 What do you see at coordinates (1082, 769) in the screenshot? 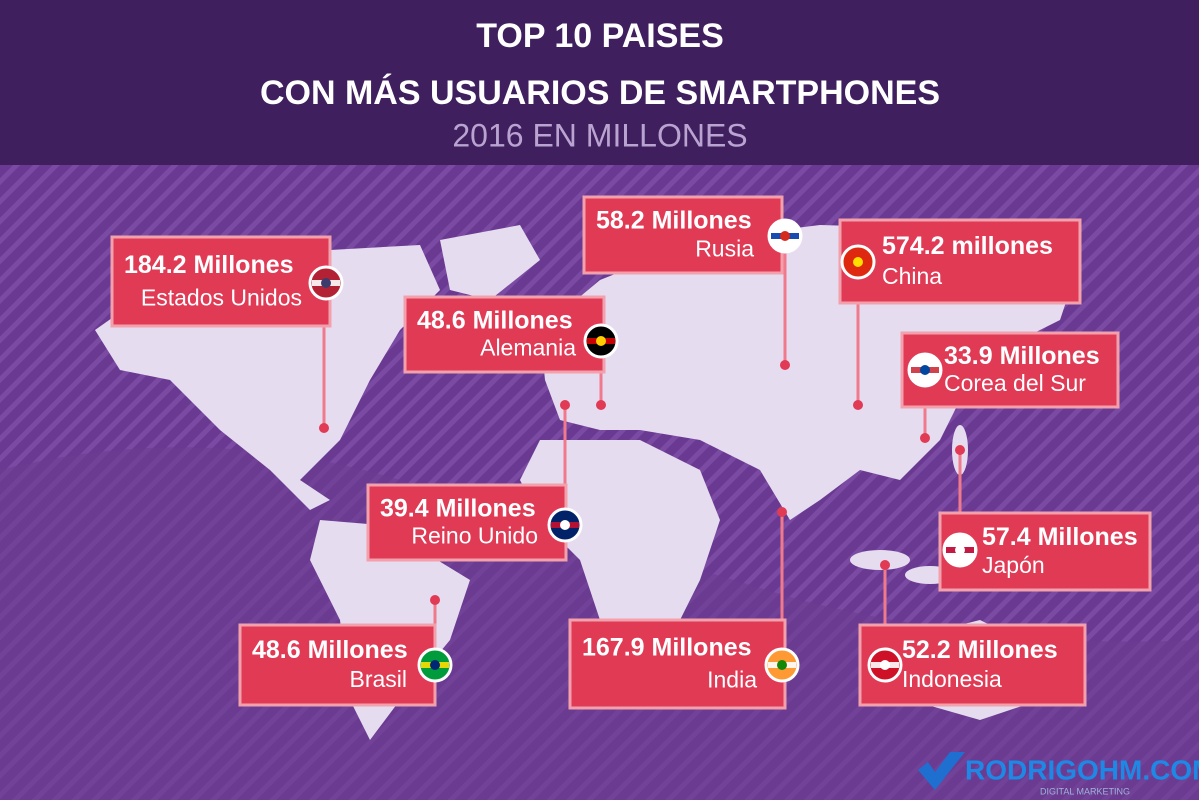
I see `brand: RODRIGOHM.COM` at bounding box center [1082, 769].